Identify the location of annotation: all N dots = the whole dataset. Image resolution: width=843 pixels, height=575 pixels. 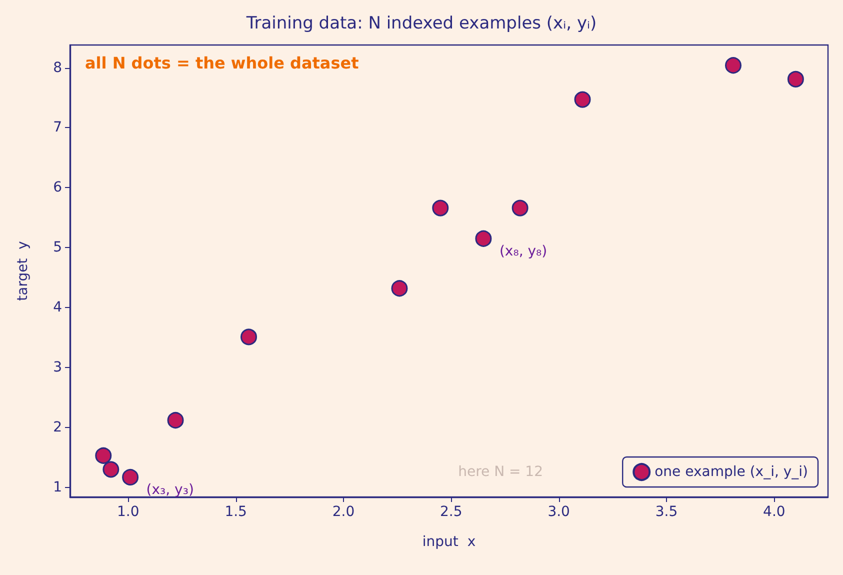
(222, 63).